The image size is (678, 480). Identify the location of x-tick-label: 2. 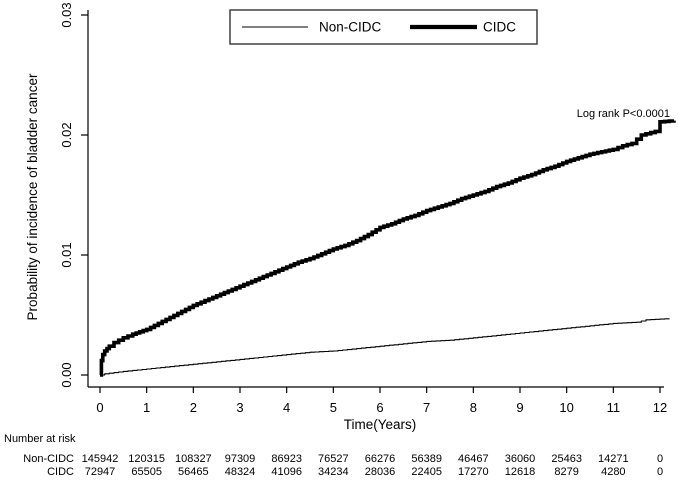
(193, 407).